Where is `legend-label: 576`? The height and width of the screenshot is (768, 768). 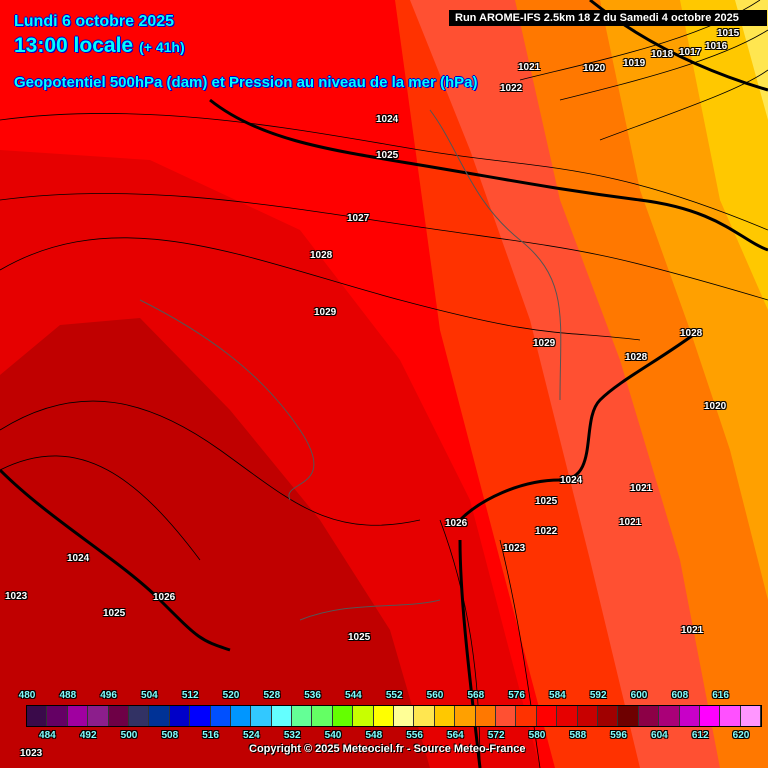 legend-label: 576 is located at coordinates (516, 695).